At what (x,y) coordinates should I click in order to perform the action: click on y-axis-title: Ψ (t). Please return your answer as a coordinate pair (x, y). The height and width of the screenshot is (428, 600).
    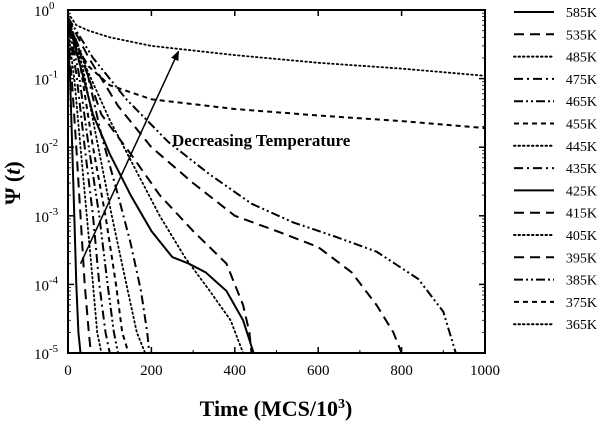
    Looking at the image, I should click on (12, 182).